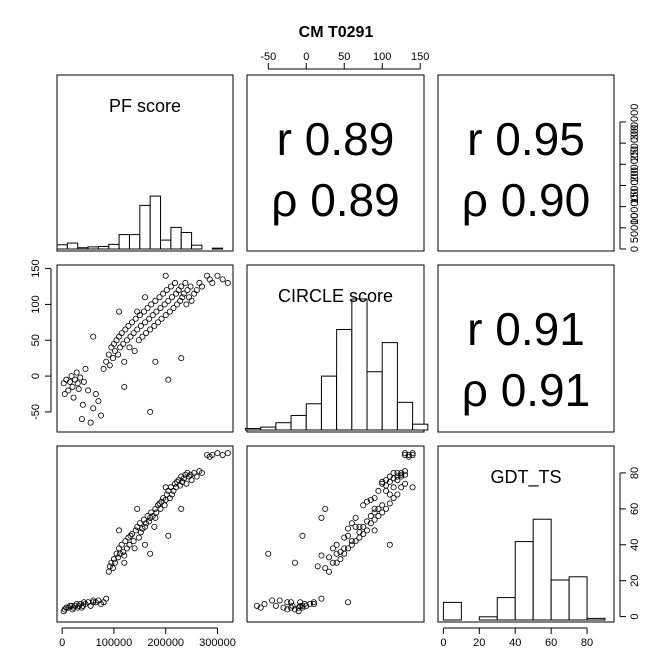 The image size is (672, 672). Describe the element at coordinates (306, 57) in the screenshot. I see `x-tick-label: 0` at that location.